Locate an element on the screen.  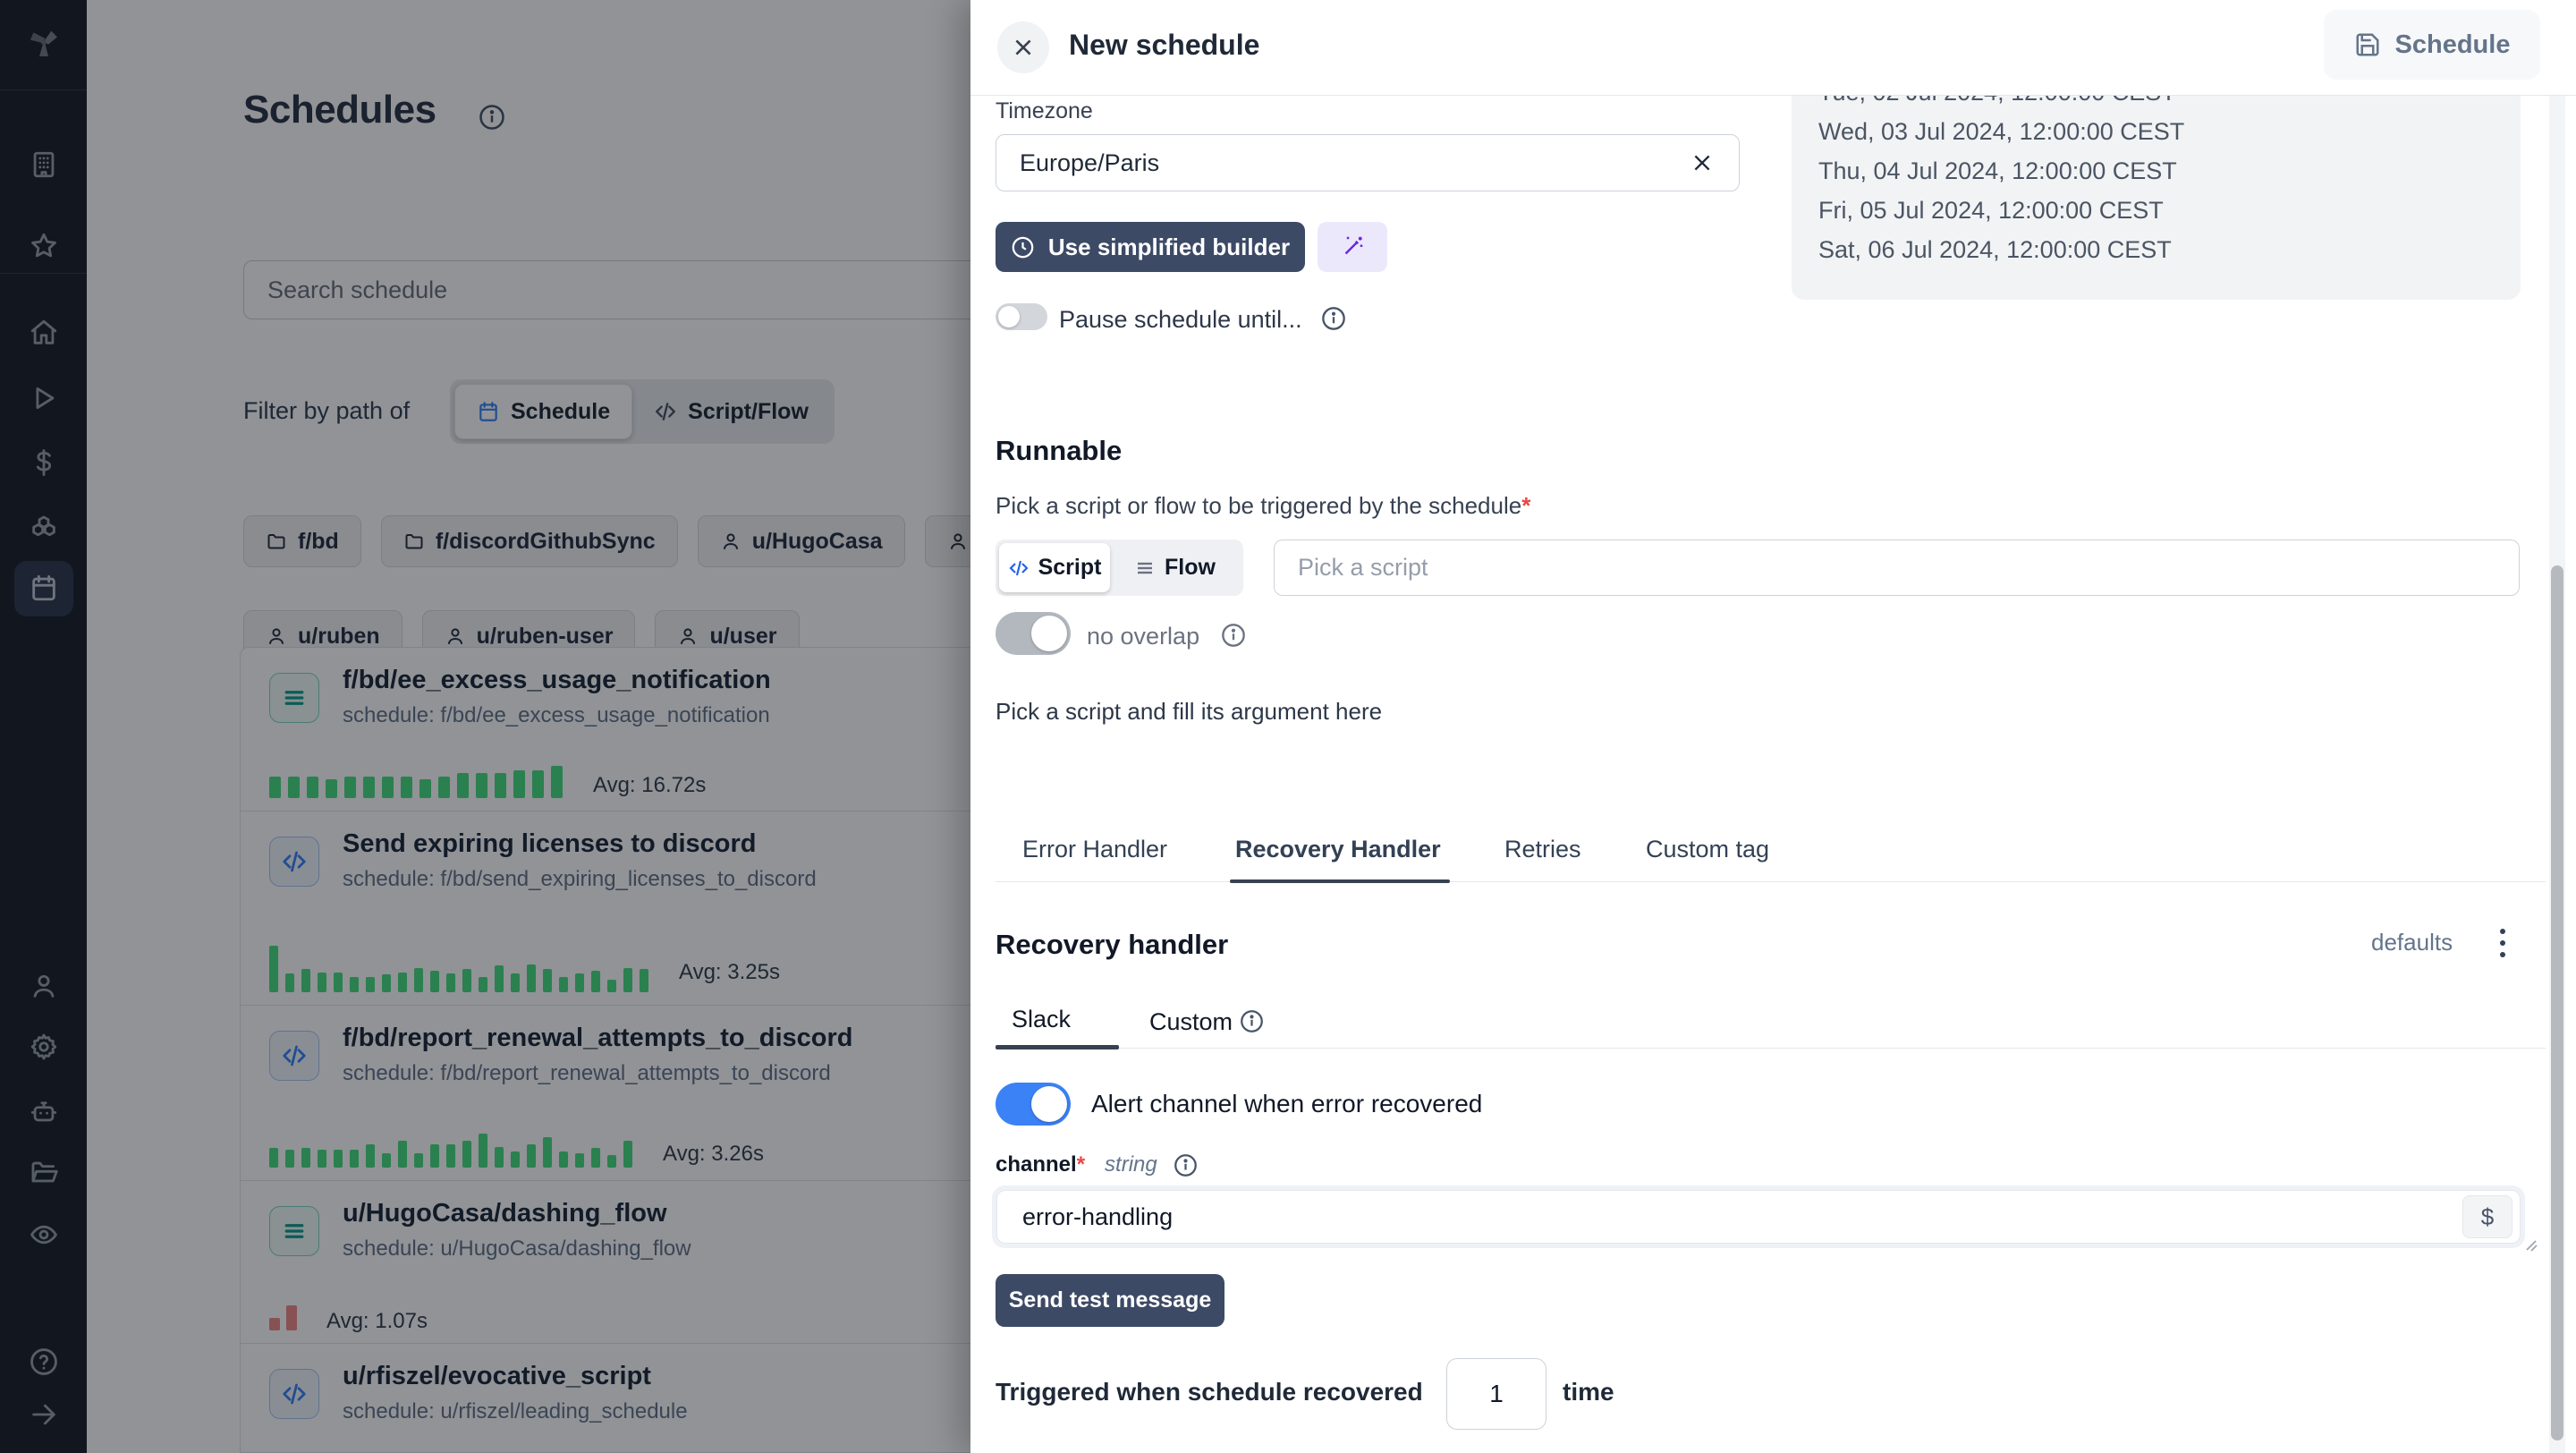
tab-recovery-handler: Recovery Handler is located at coordinates (1338, 849).